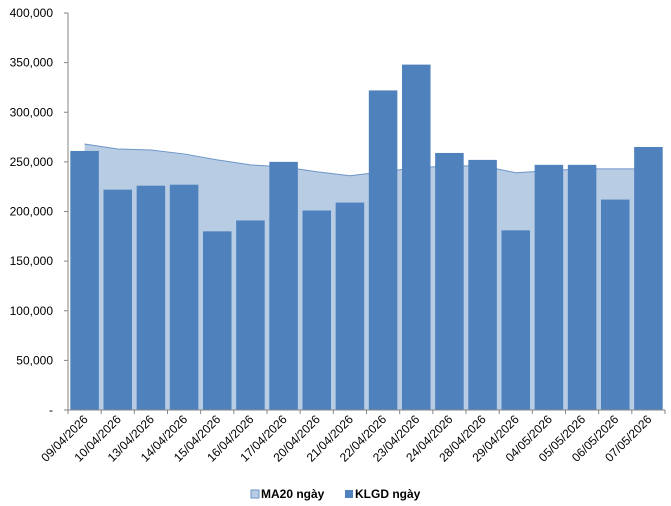 This screenshot has height=506, width=671. Describe the element at coordinates (32, 112) in the screenshot. I see `y-tick-label: 300,000` at that location.